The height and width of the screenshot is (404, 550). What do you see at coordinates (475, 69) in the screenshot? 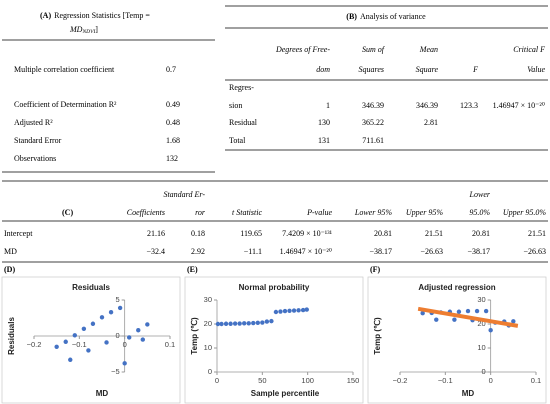
I see `column-header: F` at bounding box center [475, 69].